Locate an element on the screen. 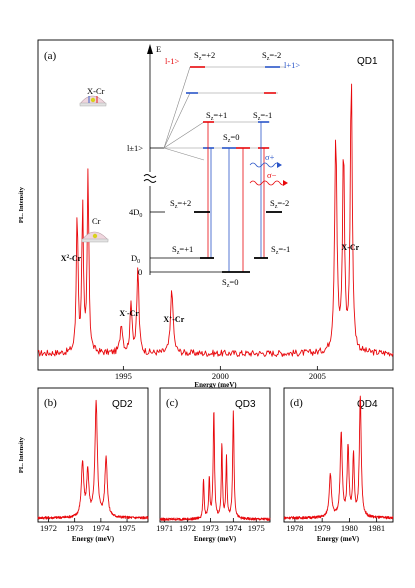 The width and height of the screenshot is (415, 588). panel-a-label: (a) is located at coordinates (50, 56).